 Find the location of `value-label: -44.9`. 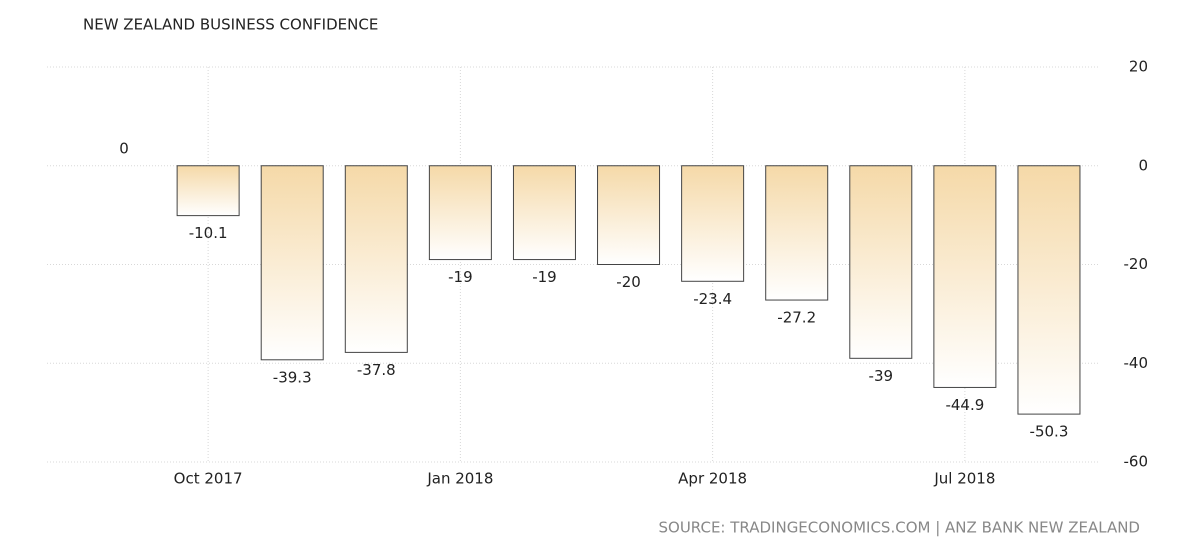

value-label: -44.9 is located at coordinates (964, 405).